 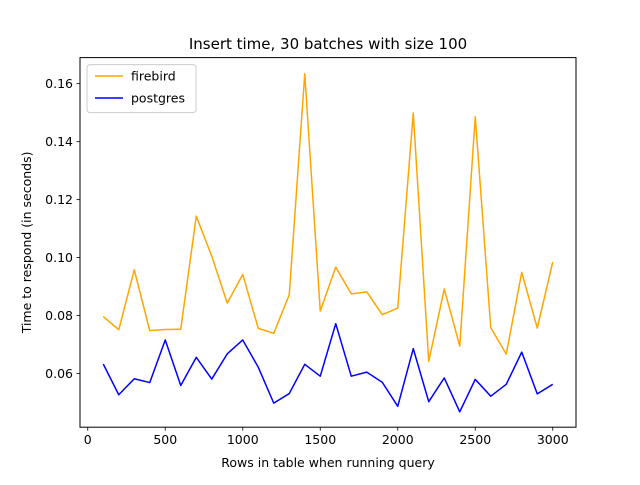 What do you see at coordinates (398, 439) in the screenshot?
I see `x-tick-label: 2000` at bounding box center [398, 439].